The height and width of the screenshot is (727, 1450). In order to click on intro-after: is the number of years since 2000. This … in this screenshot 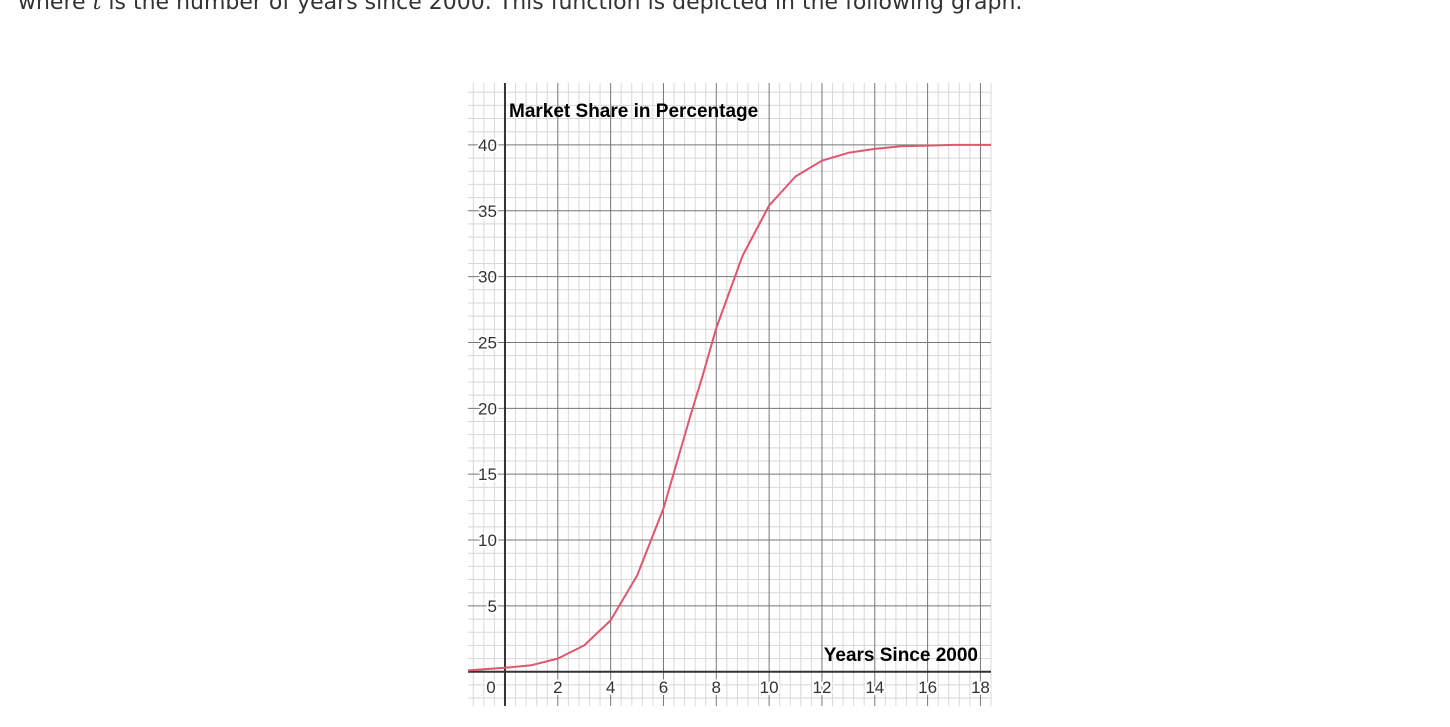, I will do `click(562, 7)`.